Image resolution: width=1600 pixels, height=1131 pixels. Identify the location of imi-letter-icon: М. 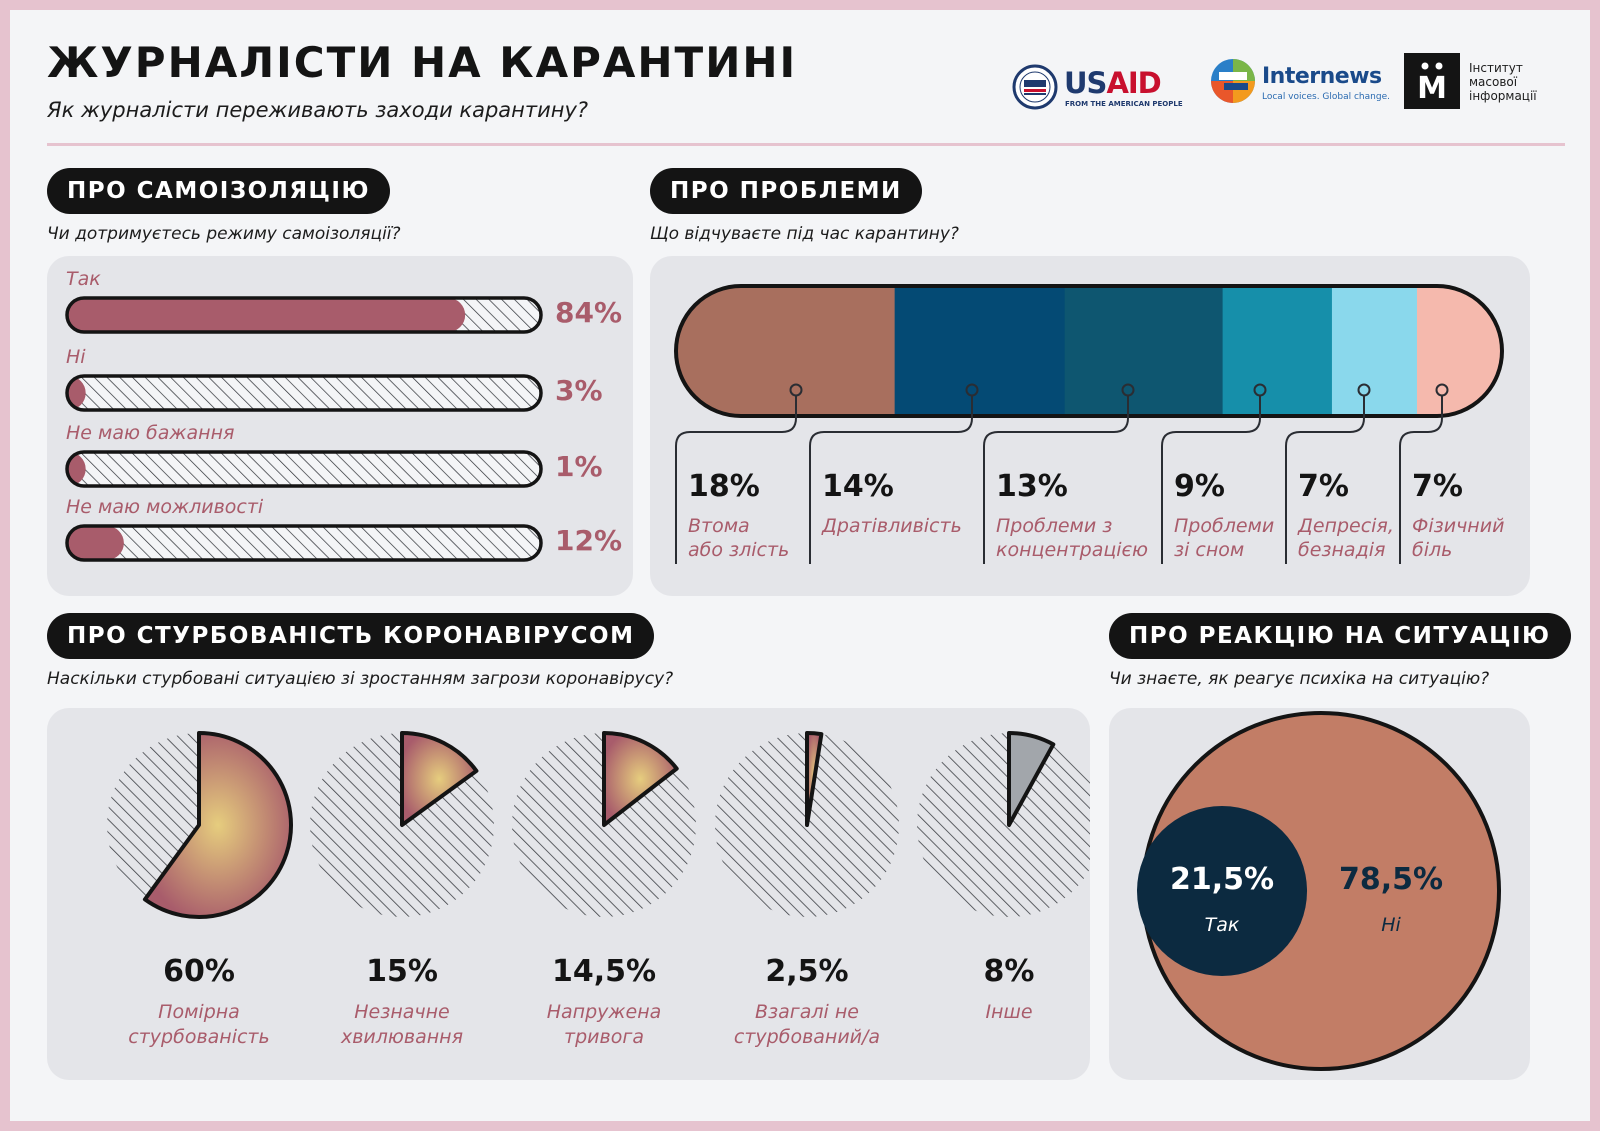
(1432, 84).